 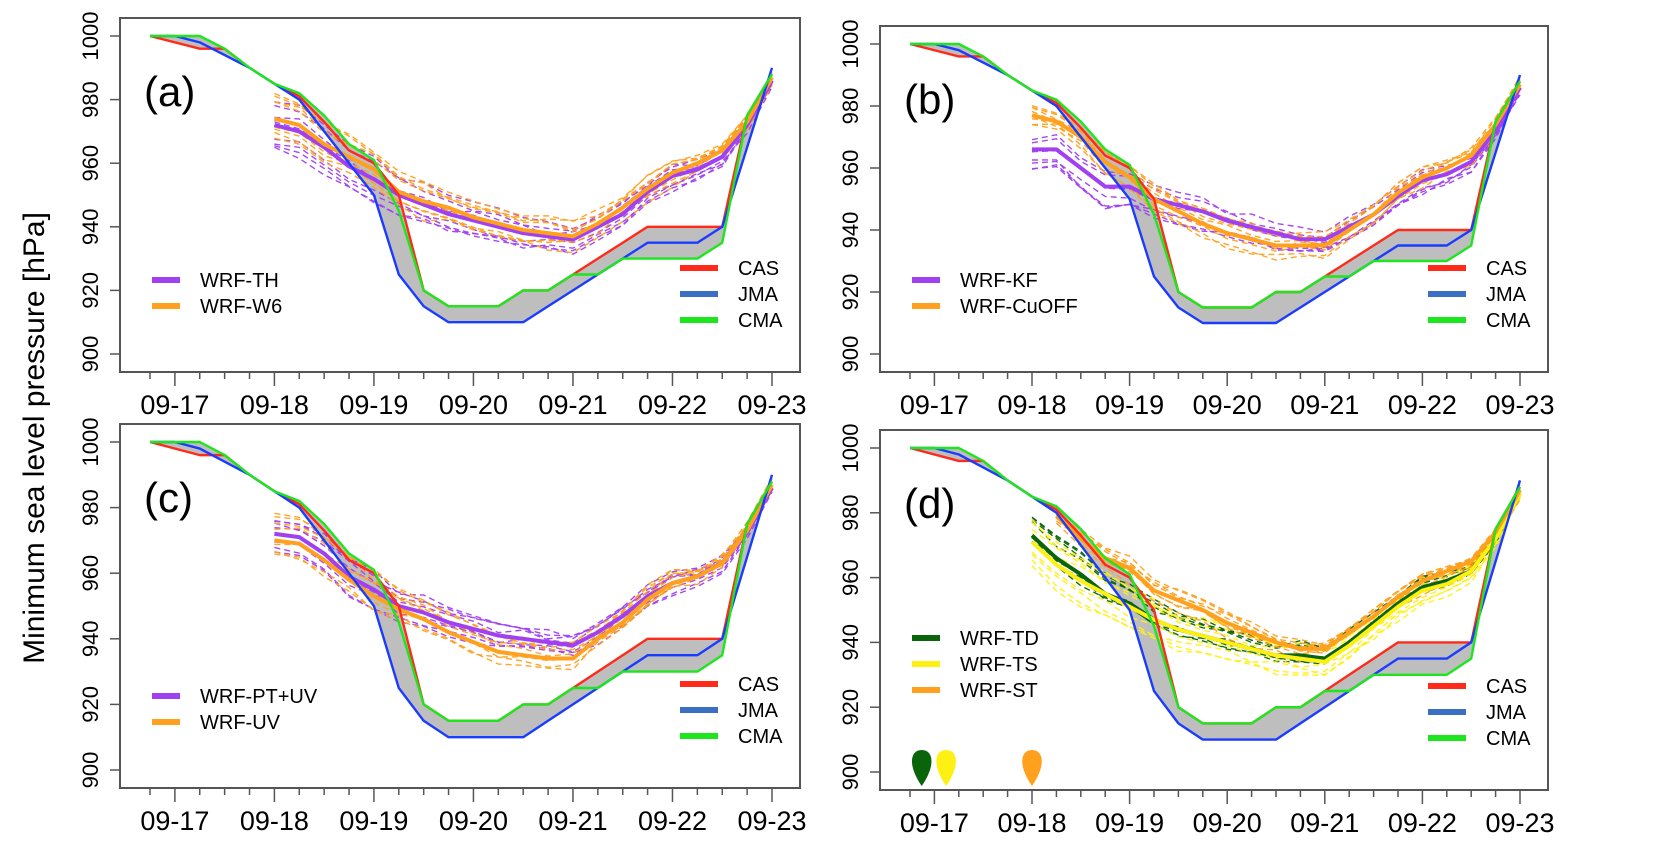 What do you see at coordinates (929, 99) in the screenshot?
I see `panel-label: (b)` at bounding box center [929, 99].